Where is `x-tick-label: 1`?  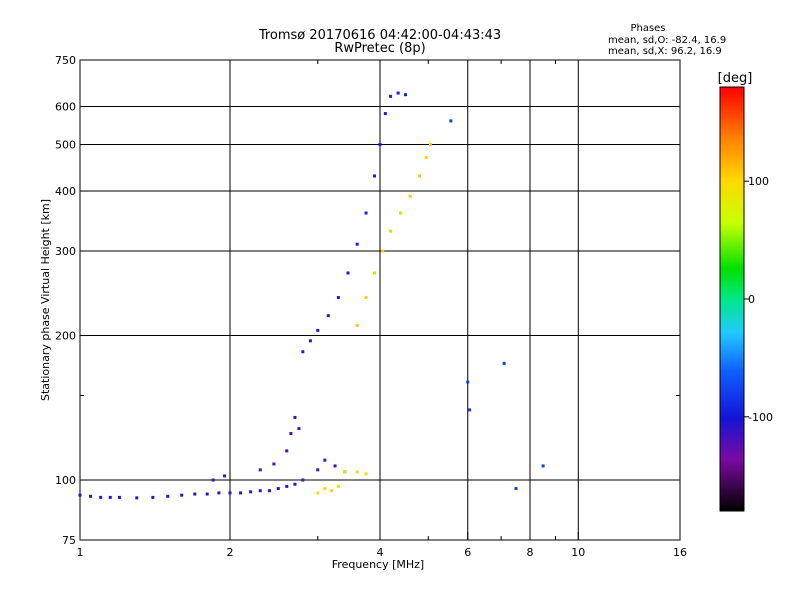
x-tick-label: 1 is located at coordinates (80, 552).